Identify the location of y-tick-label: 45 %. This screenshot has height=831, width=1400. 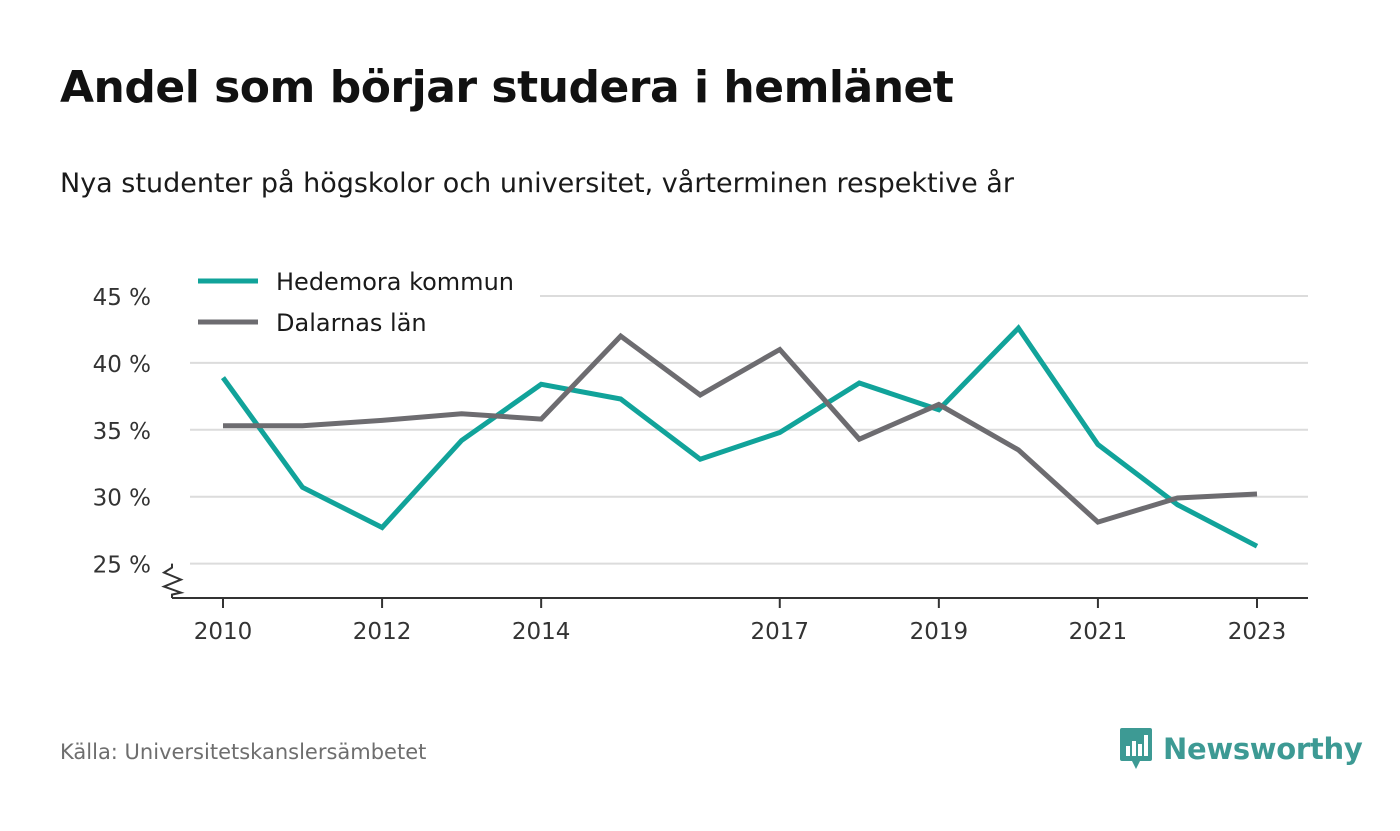
(122, 298).